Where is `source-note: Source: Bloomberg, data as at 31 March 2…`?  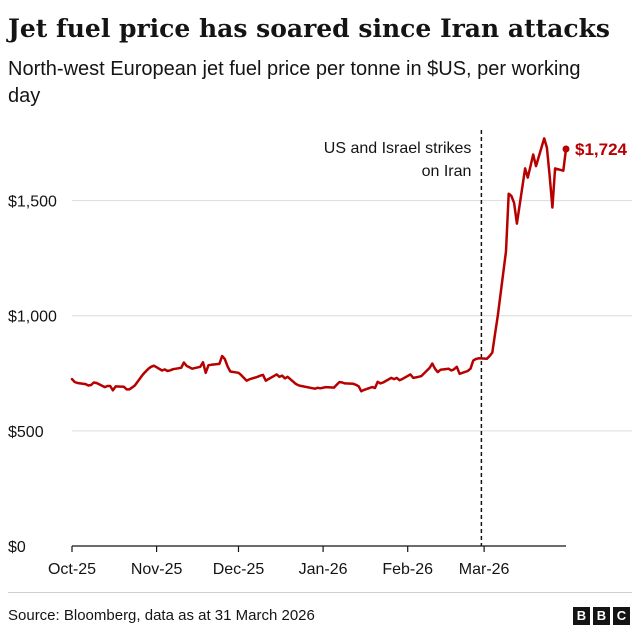 source-note: Source: Bloomberg, data as at 31 March 2… is located at coordinates (161, 615).